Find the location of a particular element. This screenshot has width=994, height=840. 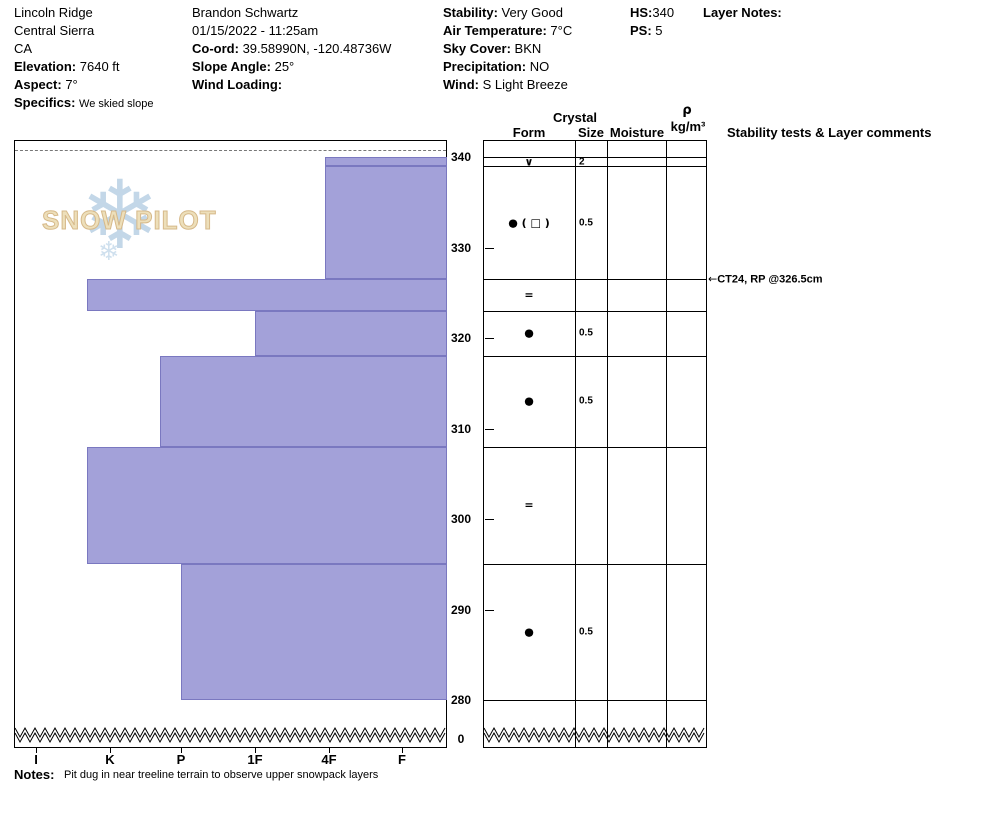

hardness-axis-label: 4F is located at coordinates (329, 759).